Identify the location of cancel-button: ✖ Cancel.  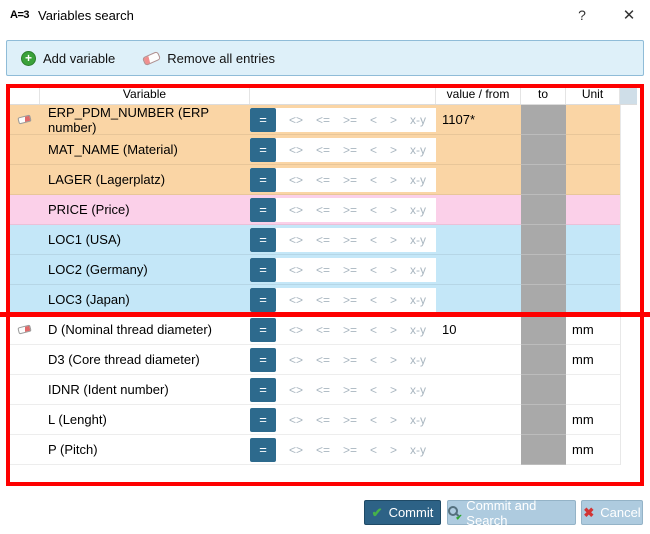
(612, 512).